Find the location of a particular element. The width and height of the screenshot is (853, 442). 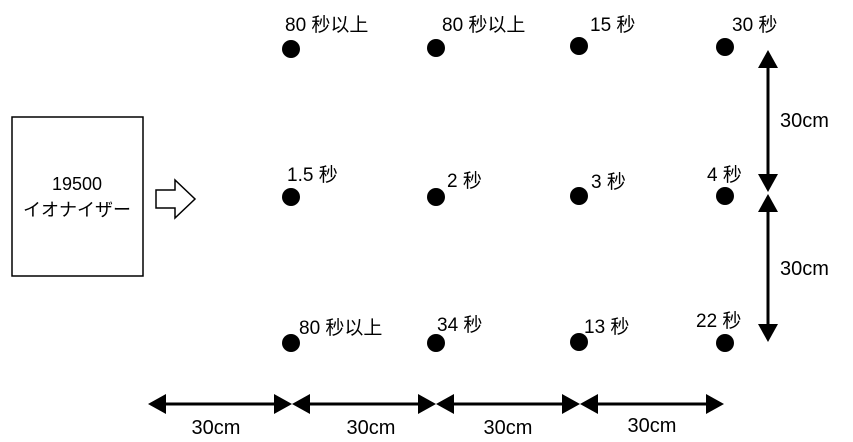

measurement-label: 2 秒 is located at coordinates (464, 181).